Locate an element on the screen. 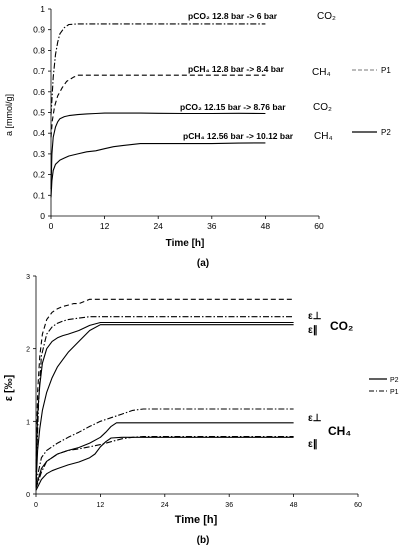 Image resolution: width=407 pixels, height=550 pixels. y-tick-label: 2 is located at coordinates (28, 350).